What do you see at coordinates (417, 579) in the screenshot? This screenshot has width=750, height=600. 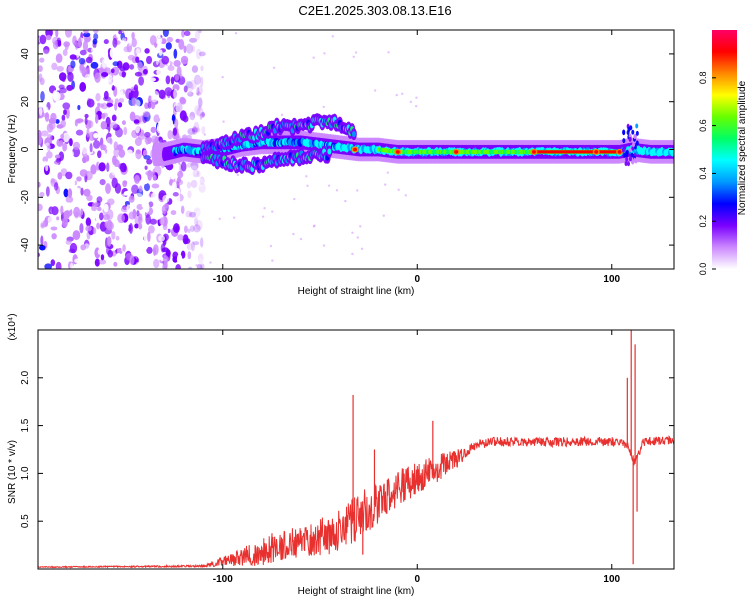 I see `x-tick-label: 0` at bounding box center [417, 579].